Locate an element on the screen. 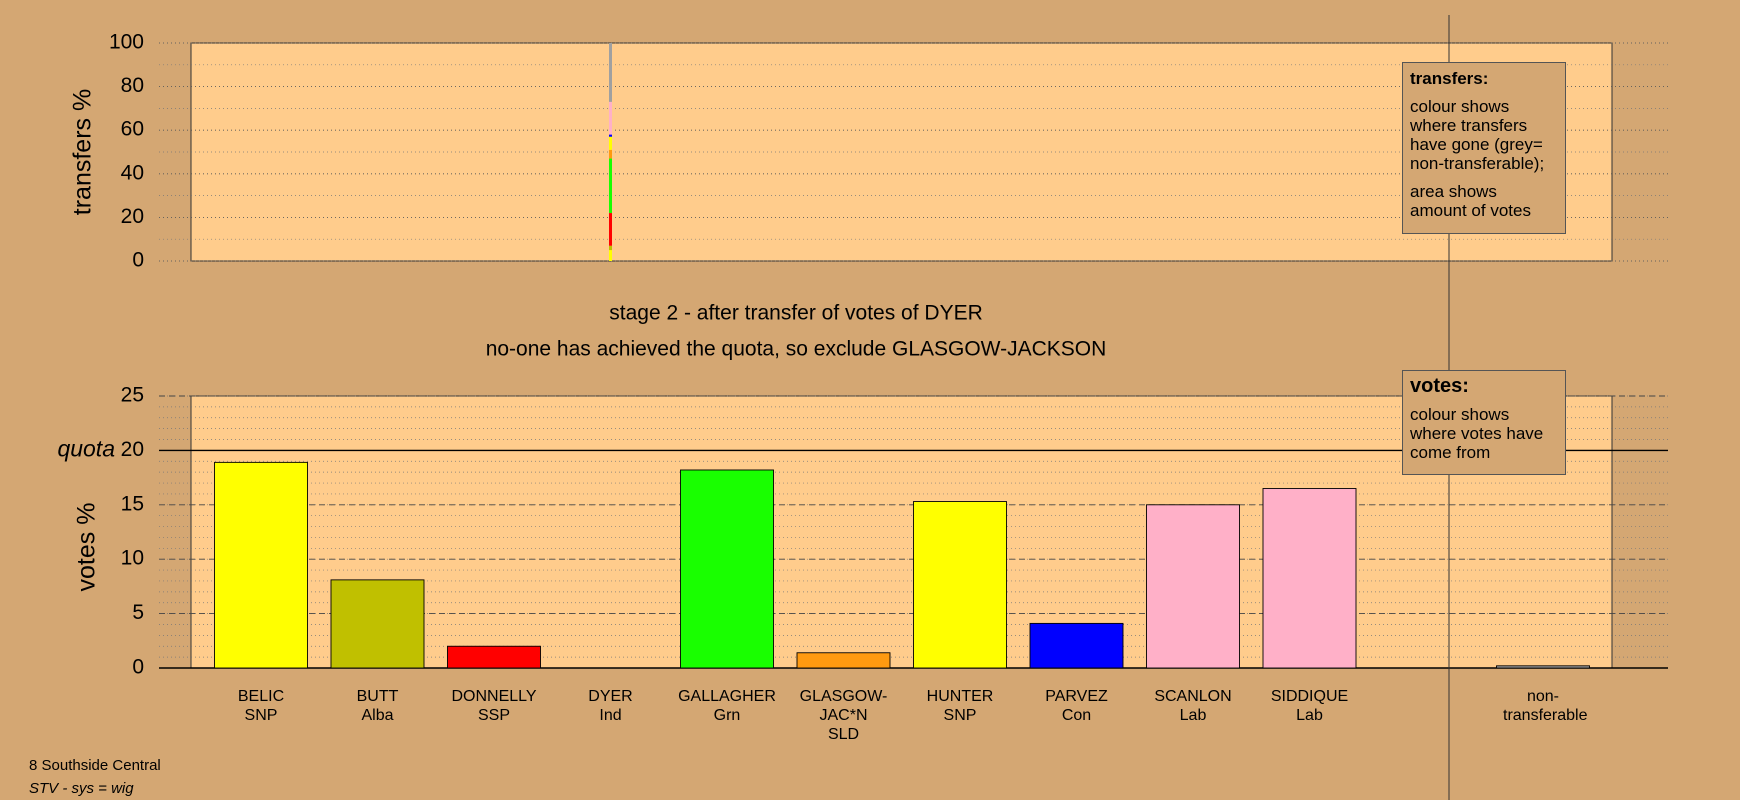 The height and width of the screenshot is (800, 1740). candidate-name: SIDDIQUE is located at coordinates (1309, 696).